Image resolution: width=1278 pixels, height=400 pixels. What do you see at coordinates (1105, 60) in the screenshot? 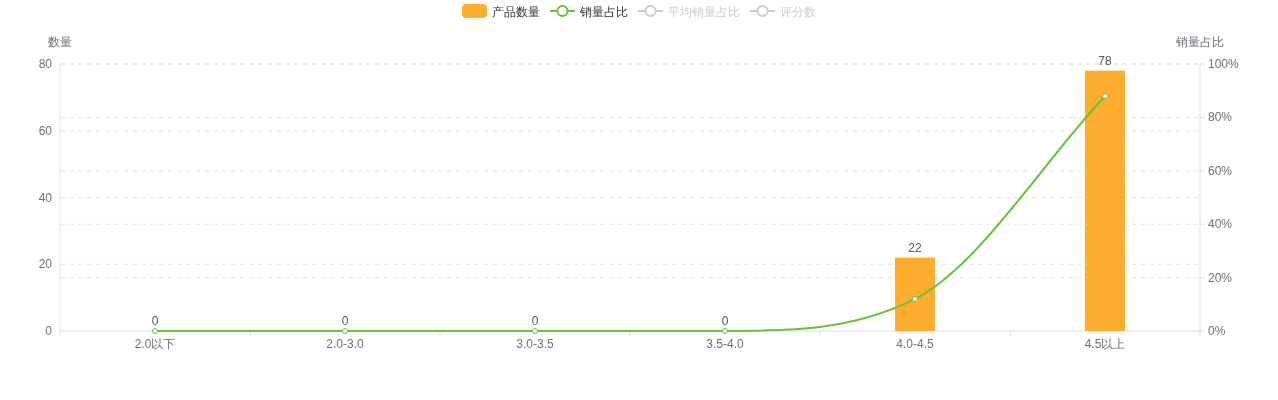
I see `data-label: 78` at bounding box center [1105, 60].